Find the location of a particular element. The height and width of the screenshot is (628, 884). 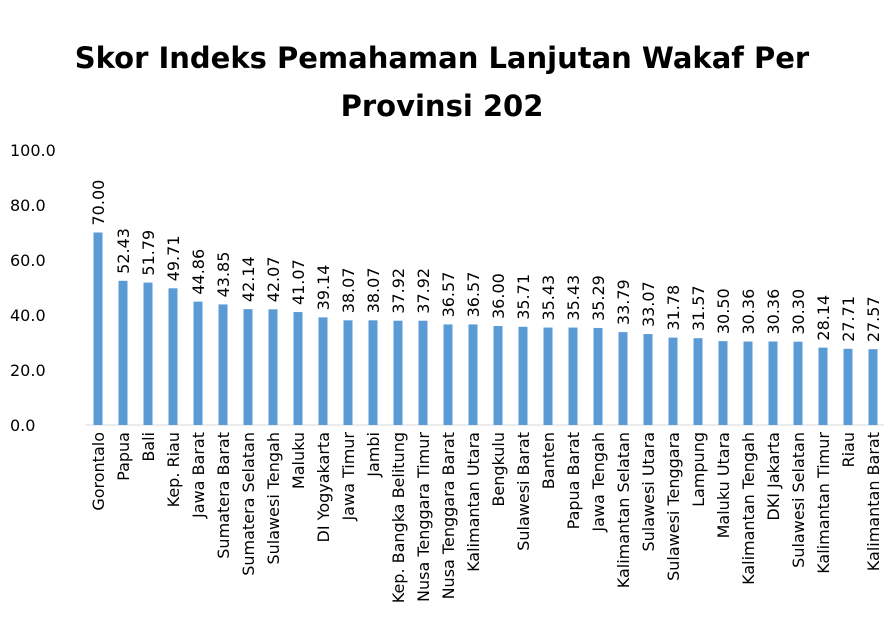

x-tick-label: Jawa Barat is located at coordinates (198, 475).